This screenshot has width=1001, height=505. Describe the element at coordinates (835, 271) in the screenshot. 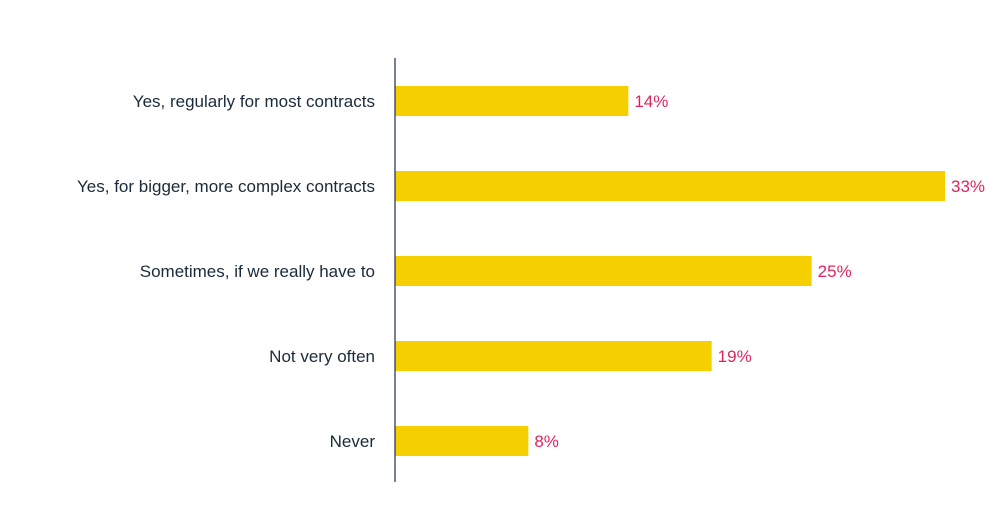

I see `data-label: 25%` at that location.